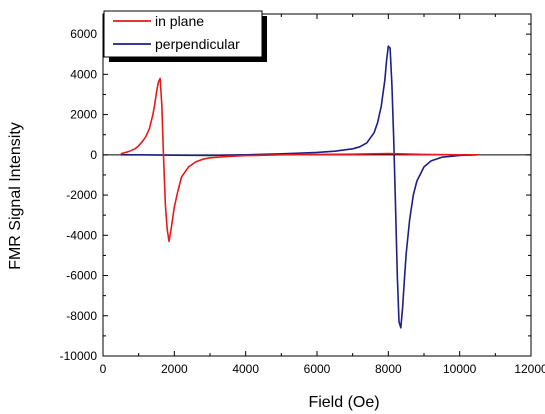 This screenshot has width=545, height=414. Describe the element at coordinates (83, 115) in the screenshot. I see `y-tick-label: 2000` at that location.